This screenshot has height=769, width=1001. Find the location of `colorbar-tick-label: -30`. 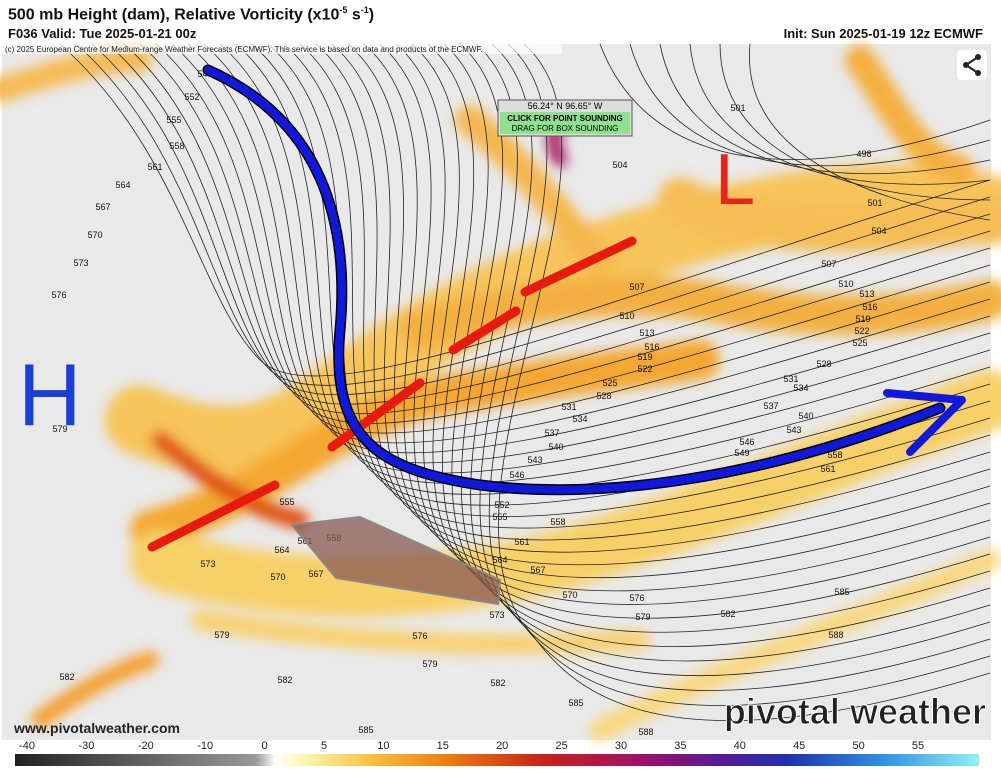

colorbar-tick-label: -30 is located at coordinates (86, 746).